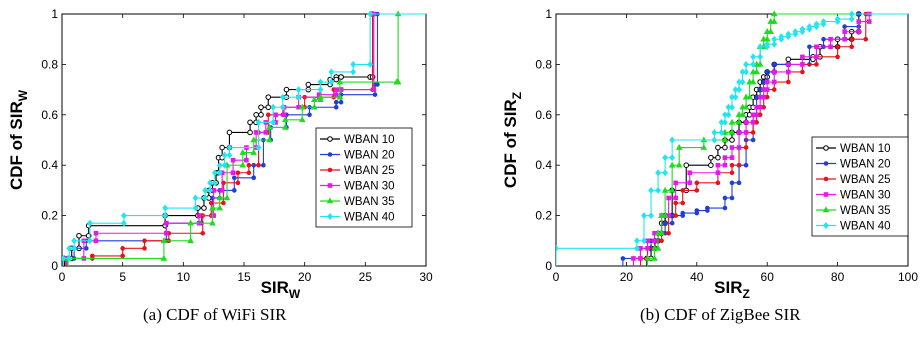 The width and height of the screenshot is (921, 347). Describe the element at coordinates (369, 202) in the screenshot. I see `legend-entry: WBAN 35` at that location.